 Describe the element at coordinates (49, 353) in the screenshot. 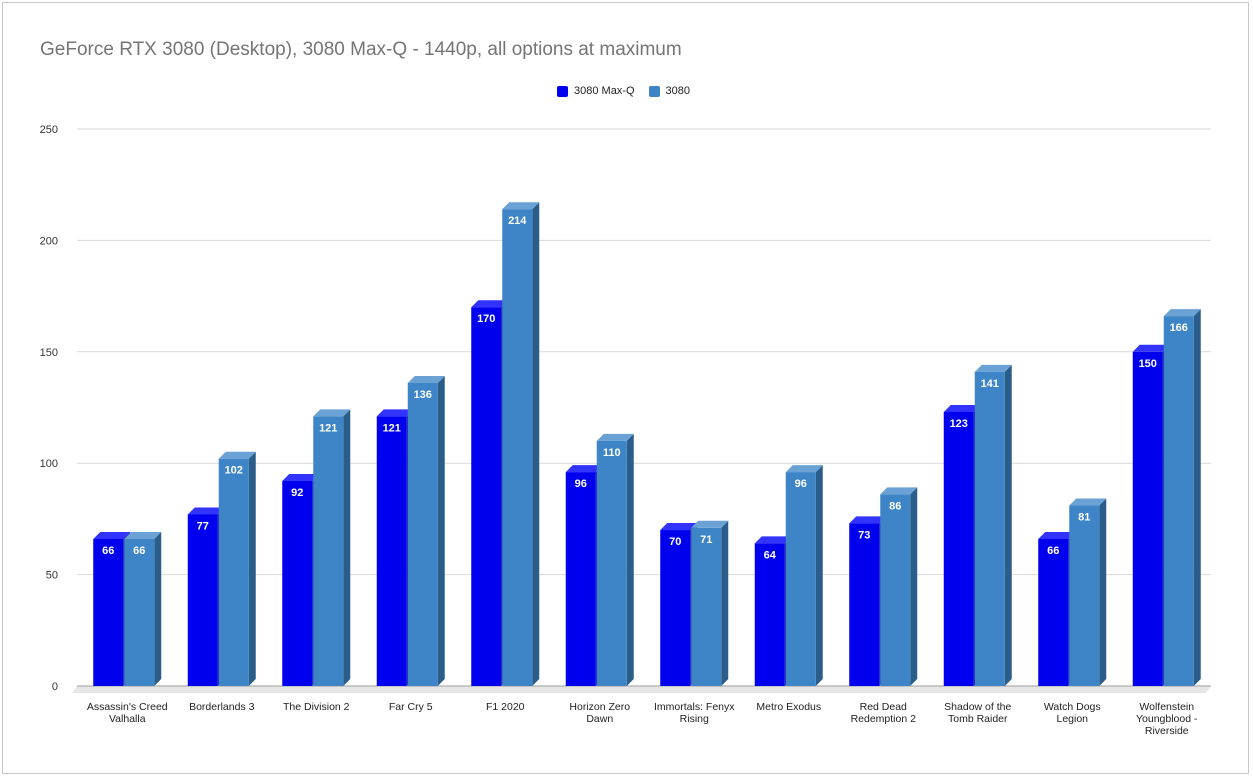

I see `y-tick-label: 150` at that location.